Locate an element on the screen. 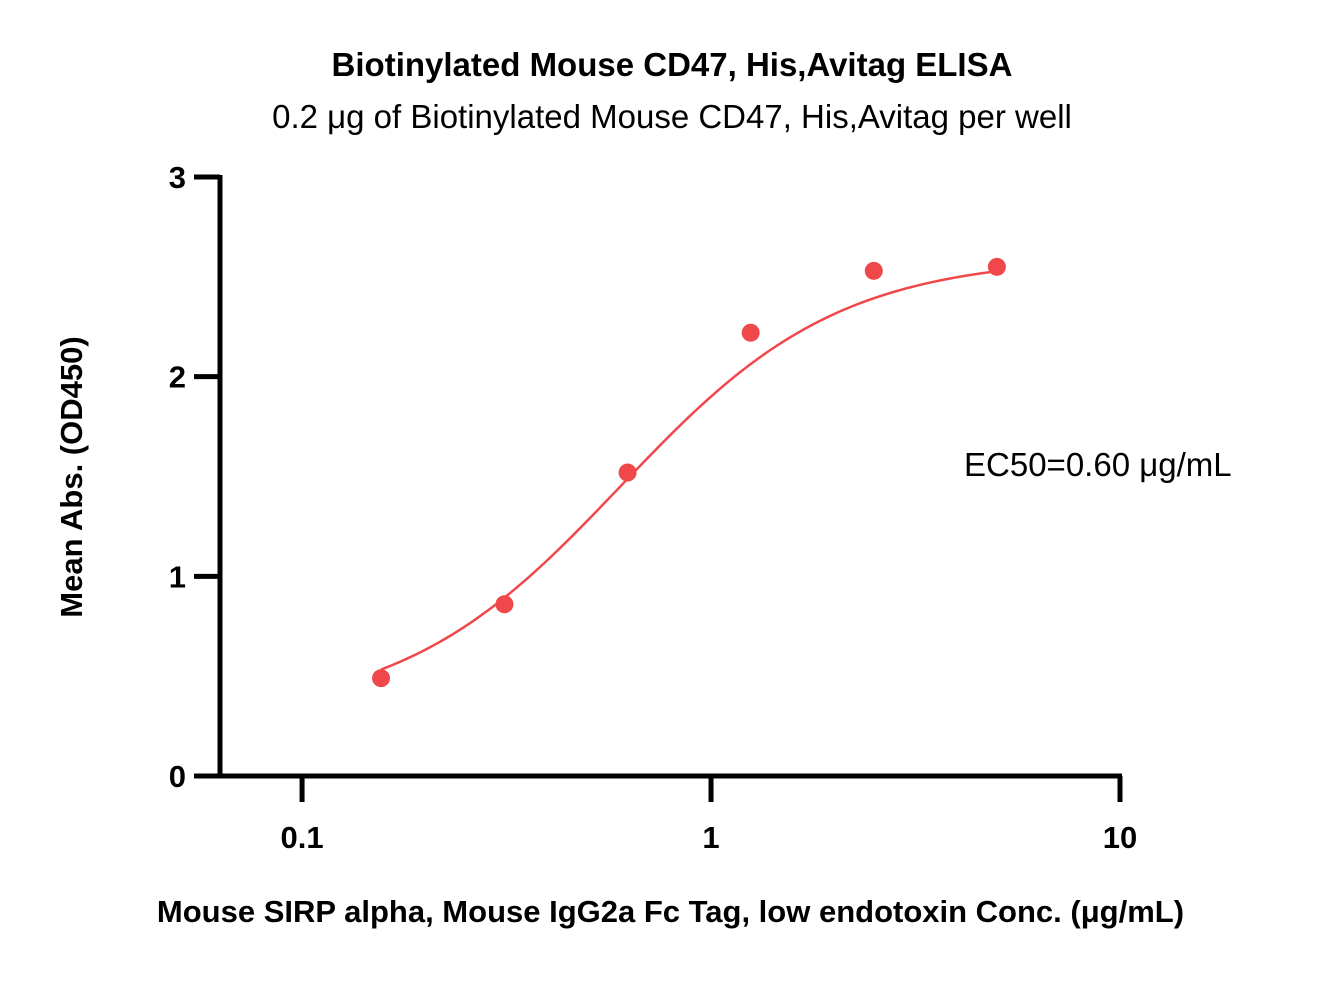  ec50-annotation: EC50=0.60 μg/mL is located at coordinates (1098, 464).